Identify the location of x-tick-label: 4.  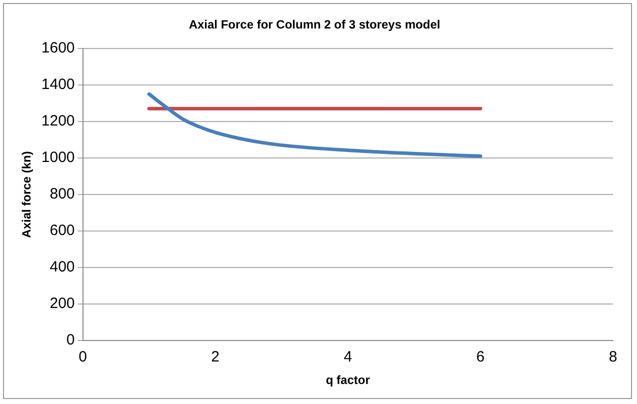
(348, 357).